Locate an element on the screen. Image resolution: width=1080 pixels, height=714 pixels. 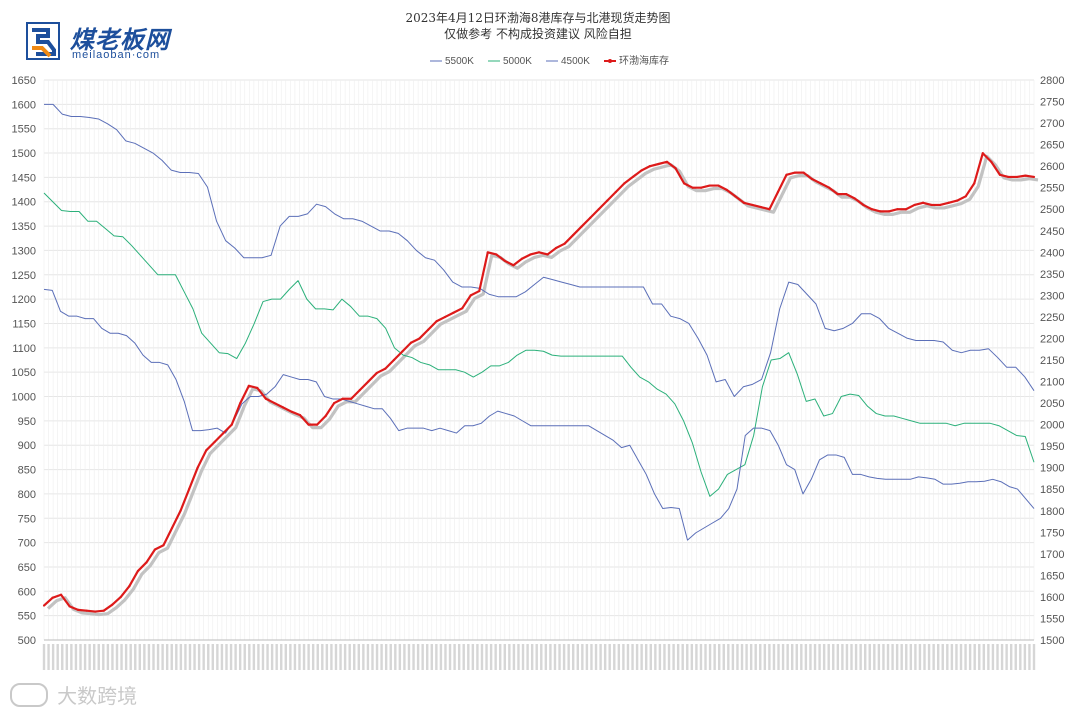
y-right-tick-6: 1800 is located at coordinates (1052, 512).